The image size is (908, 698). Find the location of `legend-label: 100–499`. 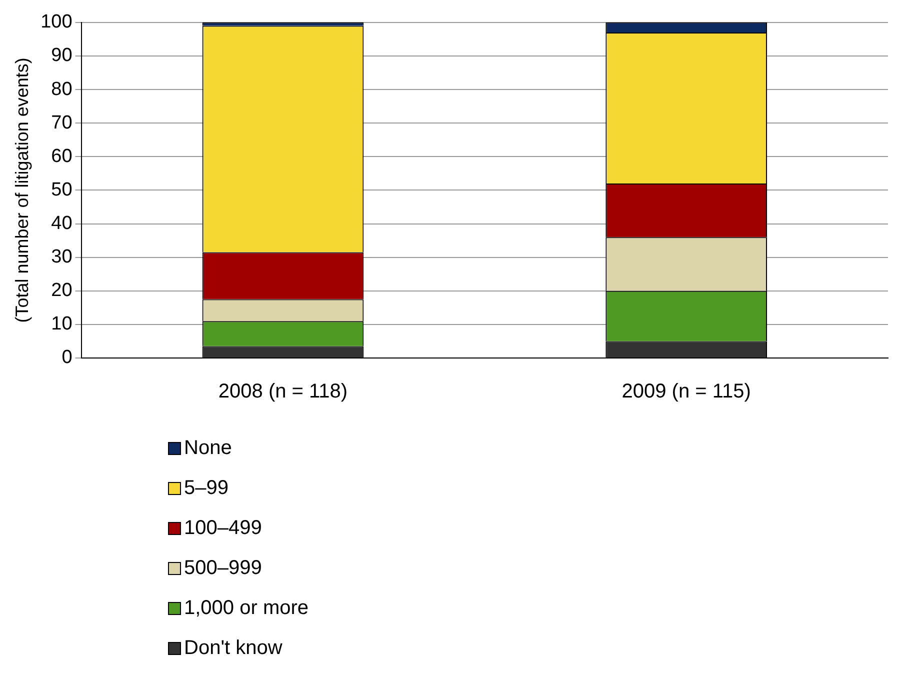

legend-label: 100–499 is located at coordinates (223, 528).